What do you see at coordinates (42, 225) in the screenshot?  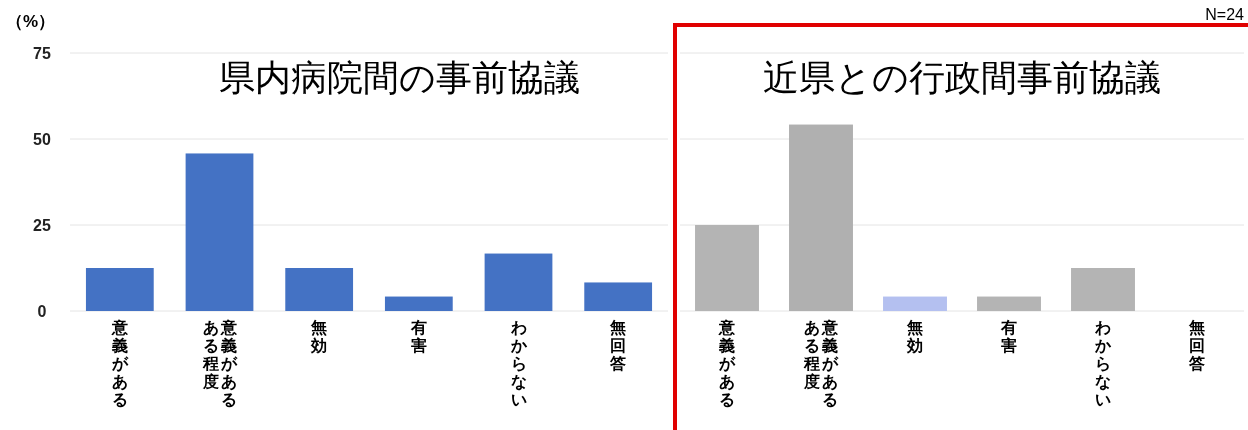 I see `y-tick-label: 25` at bounding box center [42, 225].